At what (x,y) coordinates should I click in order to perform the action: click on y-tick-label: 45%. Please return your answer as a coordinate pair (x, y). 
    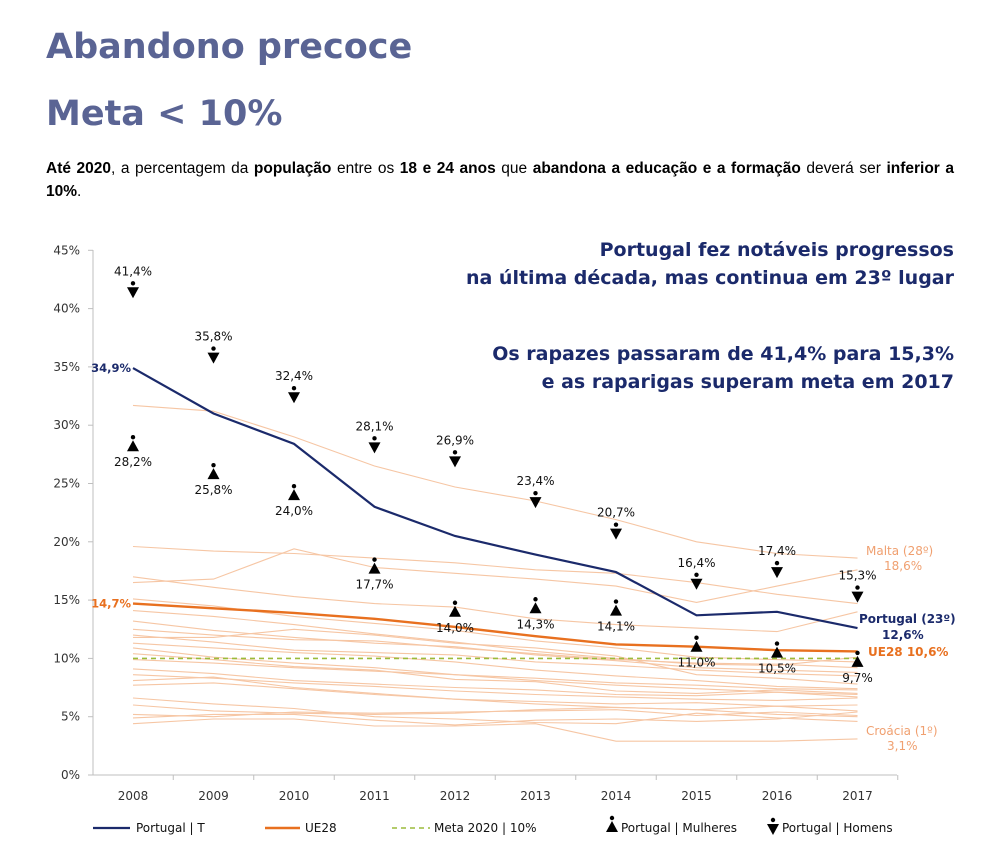
    Looking at the image, I should click on (66, 250).